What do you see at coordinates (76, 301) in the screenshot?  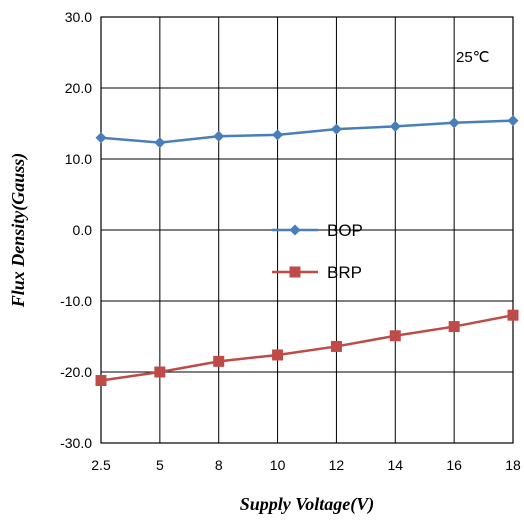 I see `y-tick-label: -10.0` at bounding box center [76, 301].